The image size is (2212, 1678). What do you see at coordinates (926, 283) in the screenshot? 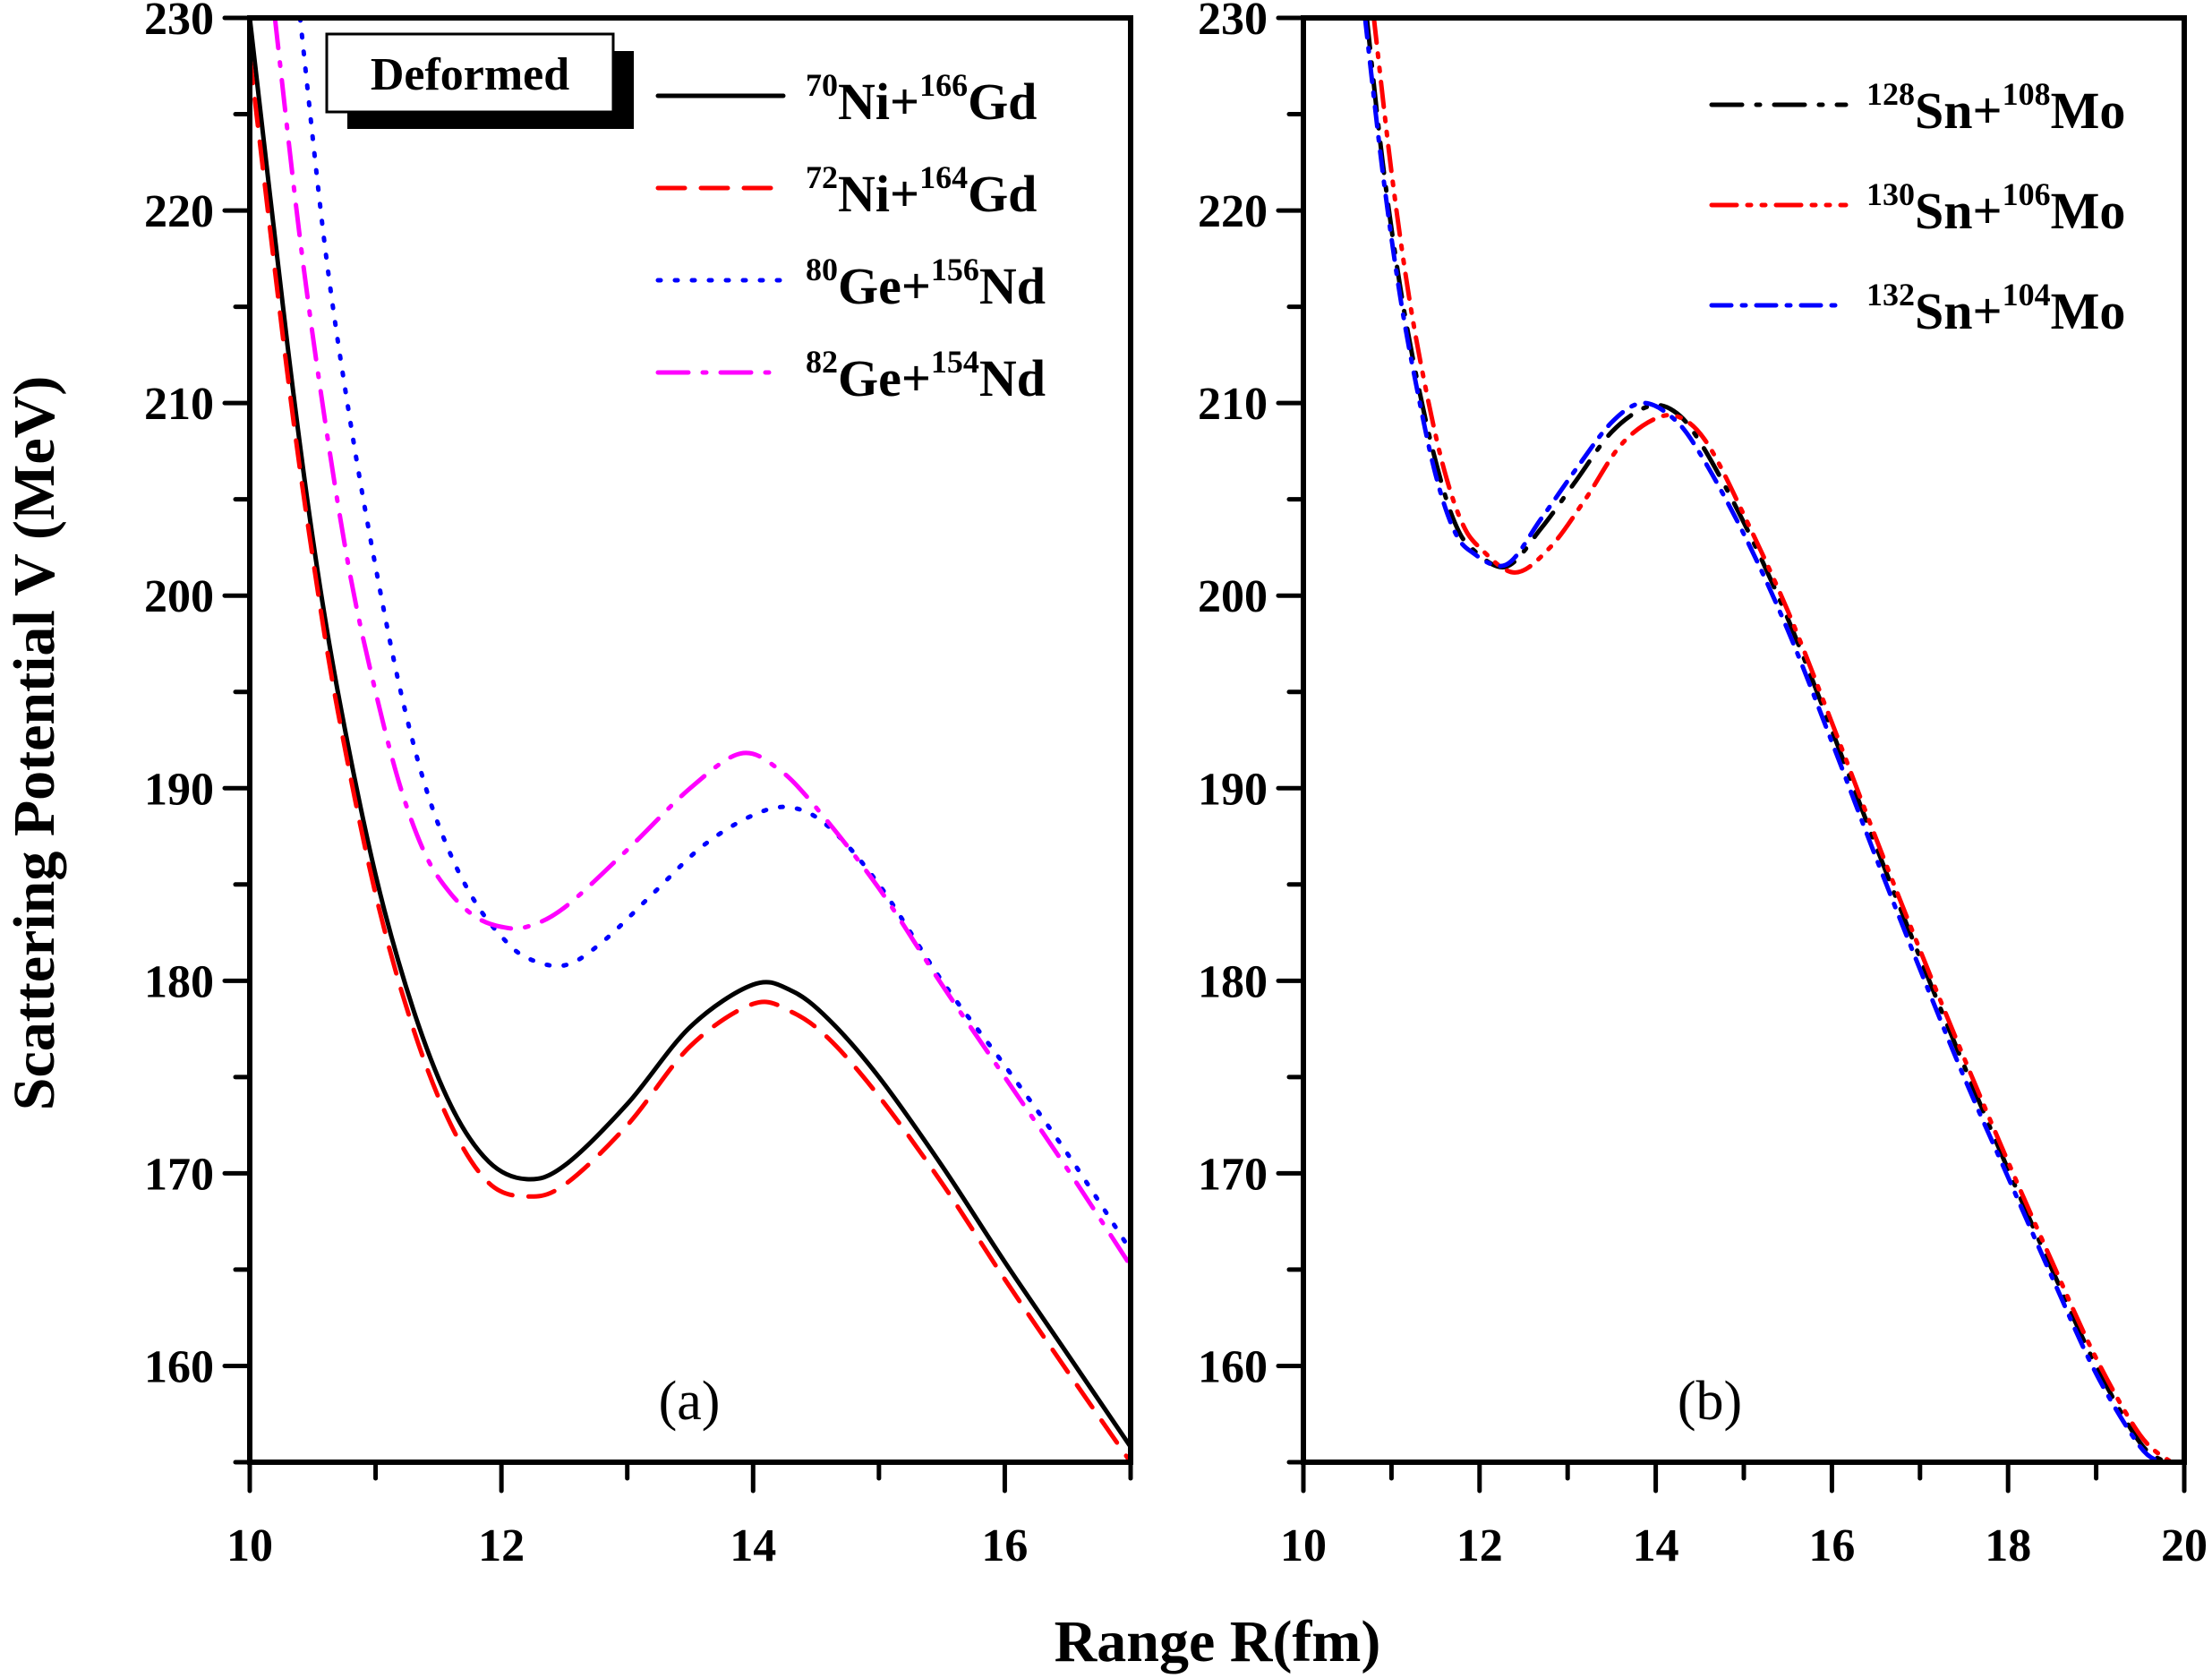
I see `legend-label: 80Ge+156Nd` at bounding box center [926, 283].